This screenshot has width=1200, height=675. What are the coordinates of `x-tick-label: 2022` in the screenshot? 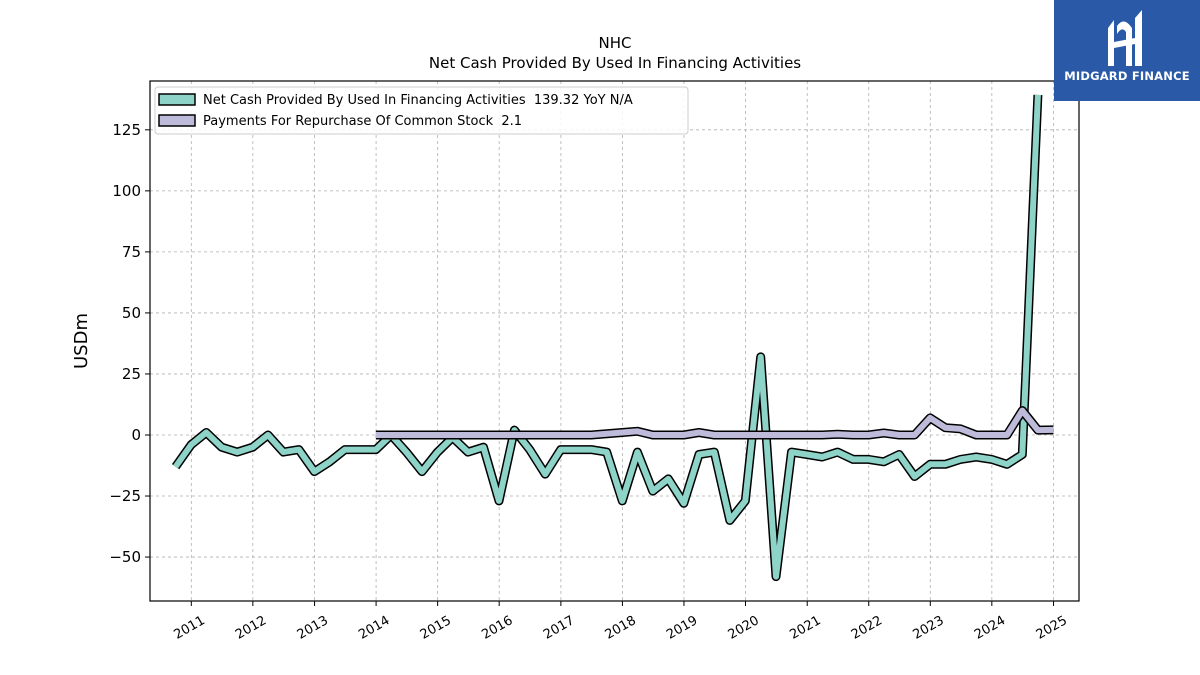 It's located at (867, 628).